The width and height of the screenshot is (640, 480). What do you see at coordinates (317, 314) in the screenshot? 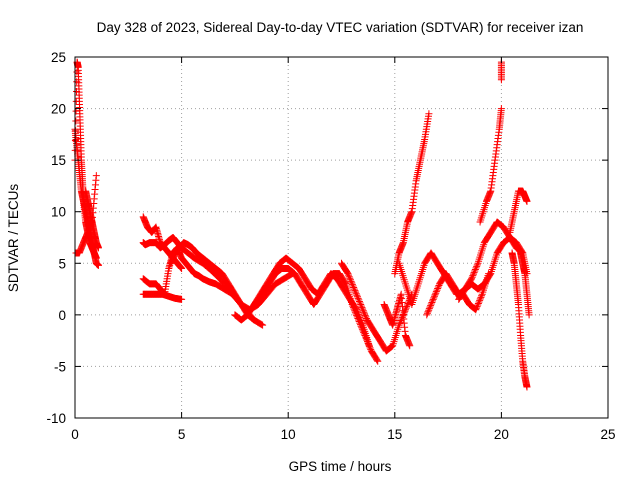
I see `series-arc-k` at bounding box center [317, 314].